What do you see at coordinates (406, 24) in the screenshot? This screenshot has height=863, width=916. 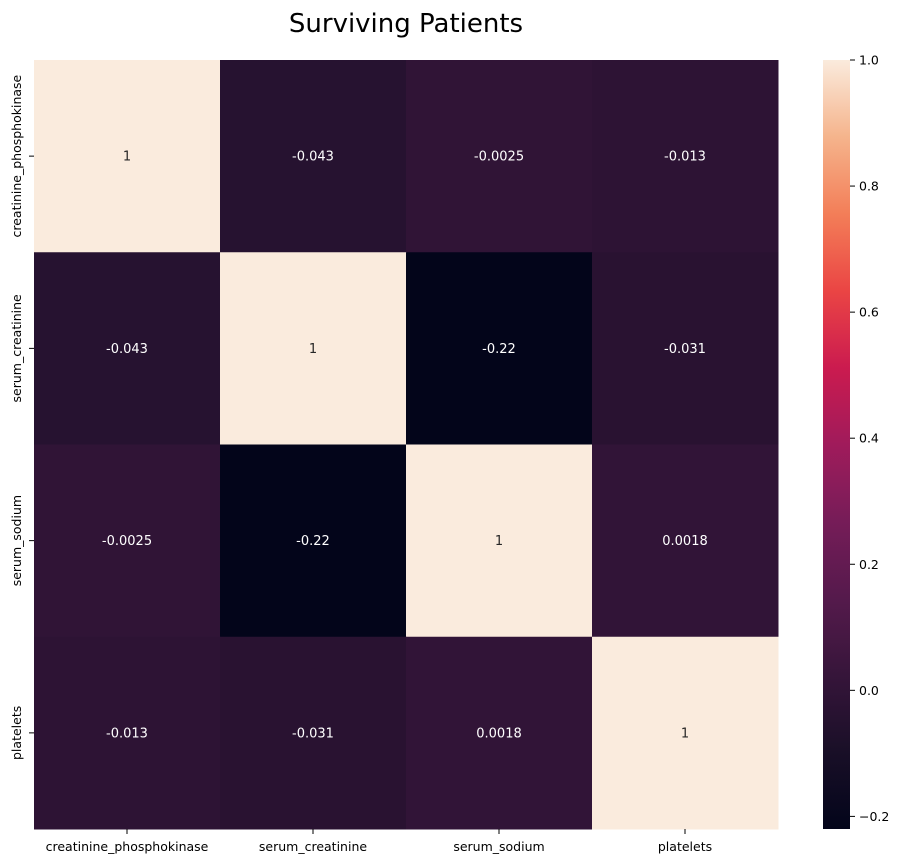 I see `chart-title: Surviving Patients` at bounding box center [406, 24].